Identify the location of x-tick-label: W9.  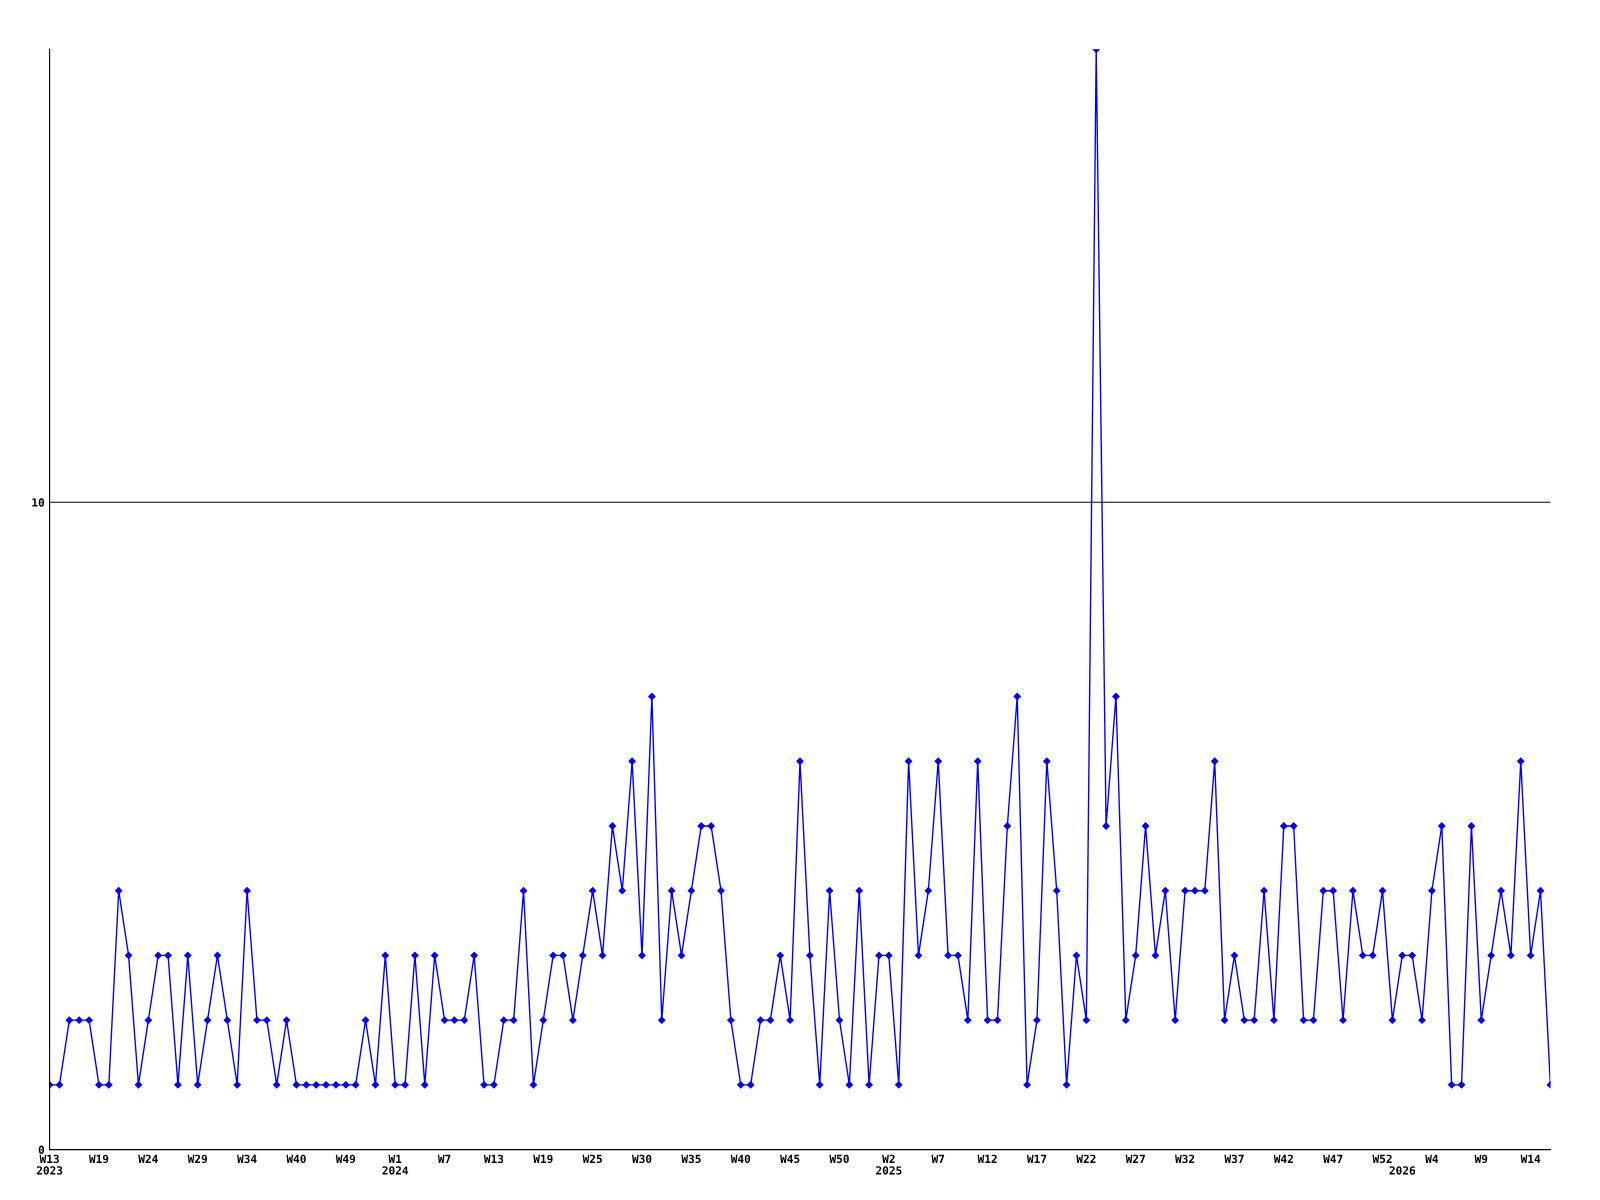
(1481, 1159).